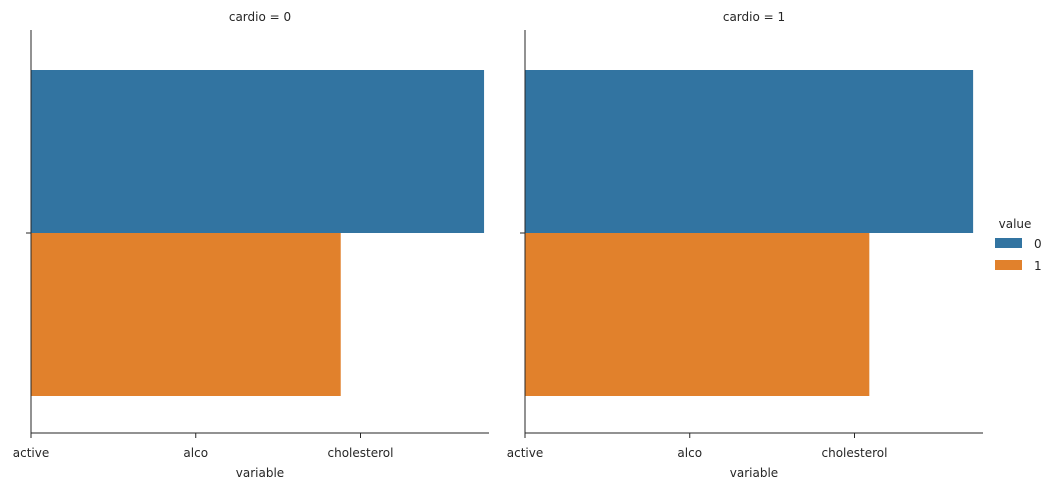 The width and height of the screenshot is (1054, 490). I want to click on legend-label: 1, so click(1038, 266).